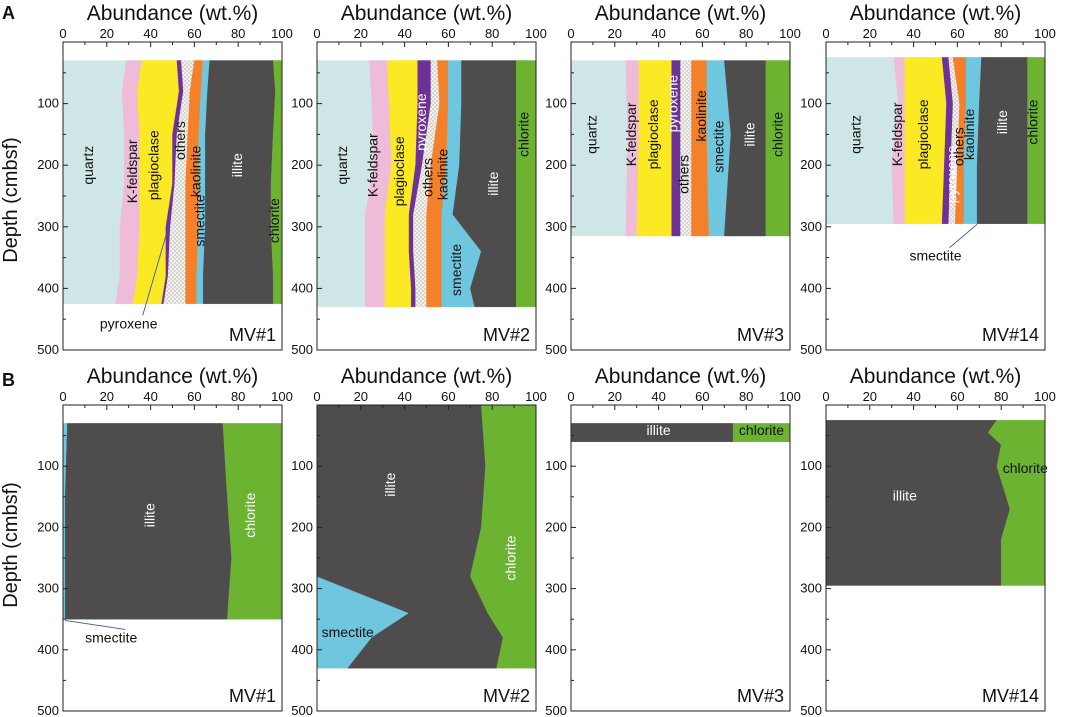 The width and height of the screenshot is (1065, 717). Describe the element at coordinates (760, 335) in the screenshot. I see `well-name: MV#3` at that location.